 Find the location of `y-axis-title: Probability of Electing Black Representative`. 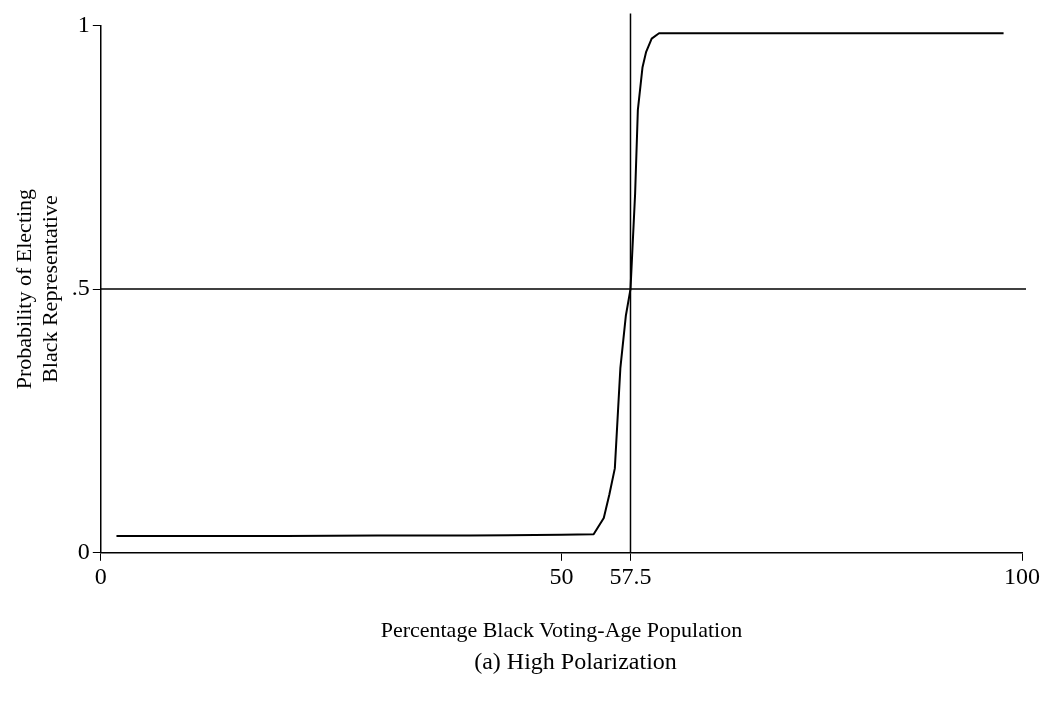

y-axis-title: Probability of Electing Black Representative is located at coordinates (36, 289).